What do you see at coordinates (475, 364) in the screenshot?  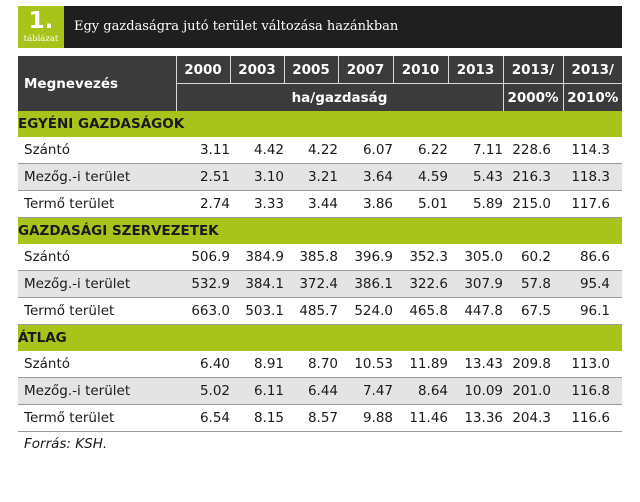 I see `value-cell: 13.43` at bounding box center [475, 364].